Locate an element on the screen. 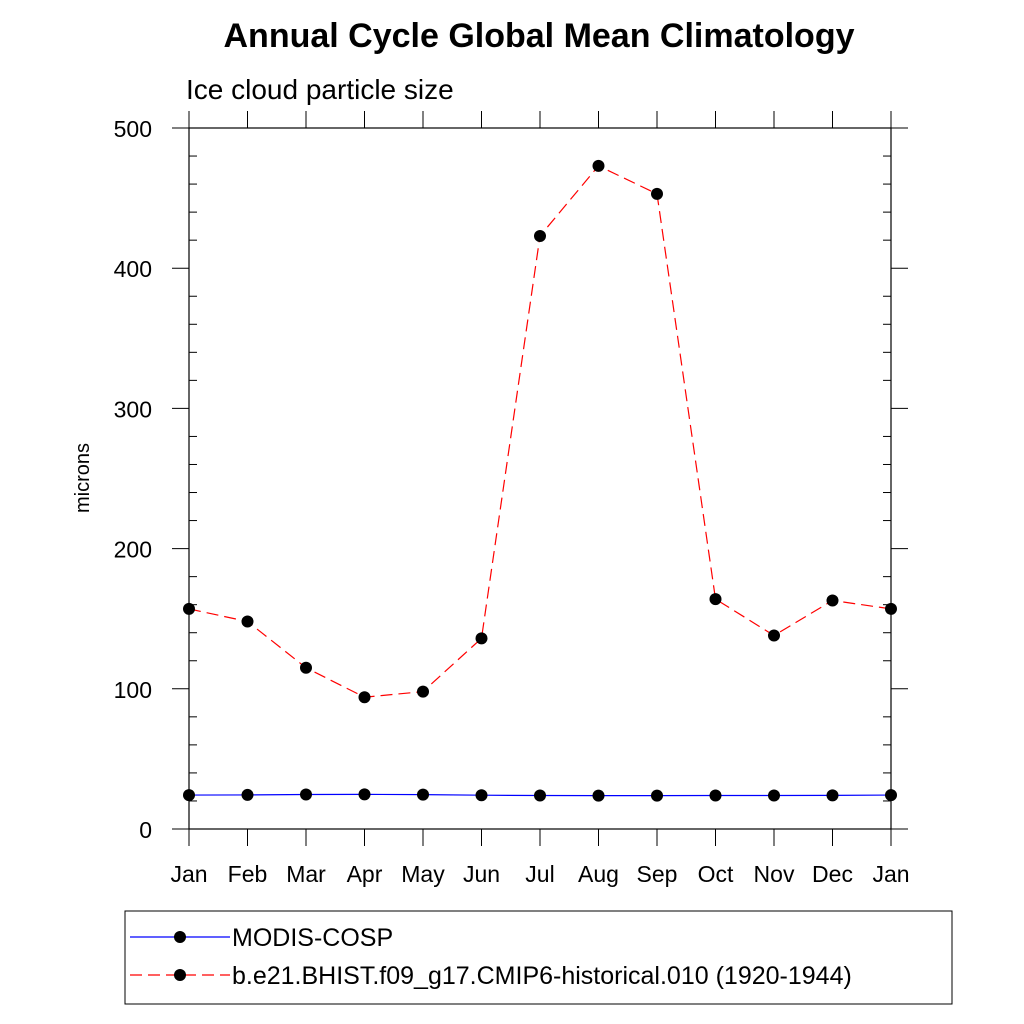 This screenshot has width=1024, height=1024. x-tick-label: Nov is located at coordinates (774, 874).